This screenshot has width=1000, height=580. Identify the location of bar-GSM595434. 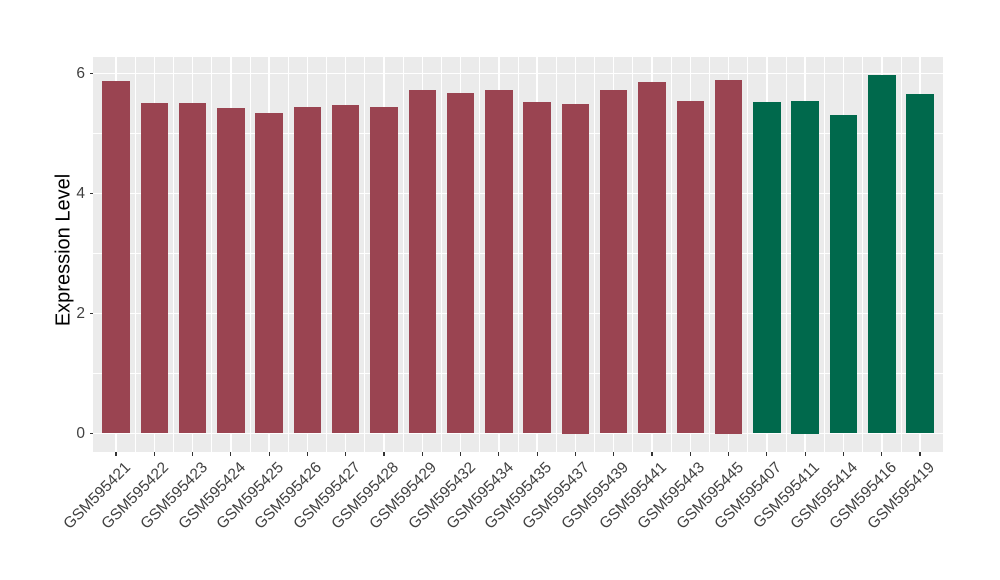
(499, 261).